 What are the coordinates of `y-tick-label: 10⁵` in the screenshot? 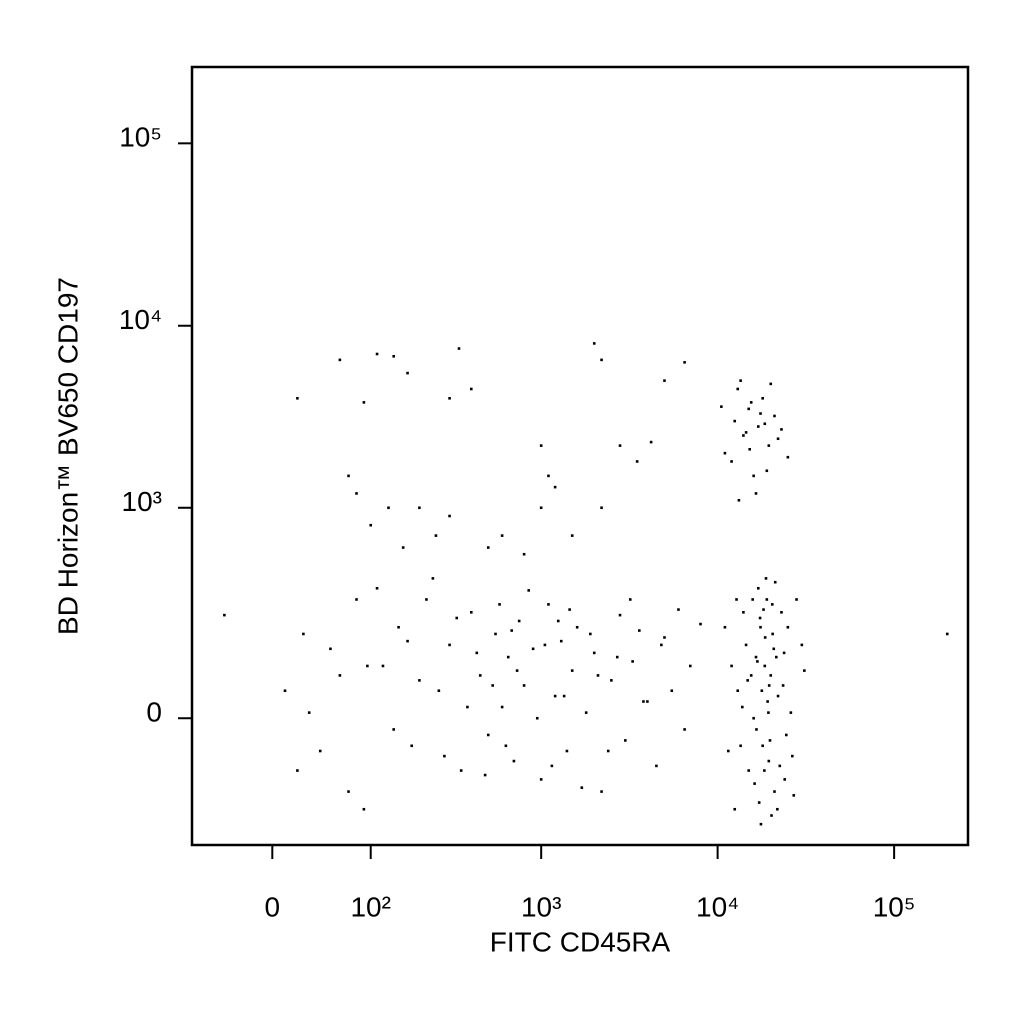 It's located at (140, 137).